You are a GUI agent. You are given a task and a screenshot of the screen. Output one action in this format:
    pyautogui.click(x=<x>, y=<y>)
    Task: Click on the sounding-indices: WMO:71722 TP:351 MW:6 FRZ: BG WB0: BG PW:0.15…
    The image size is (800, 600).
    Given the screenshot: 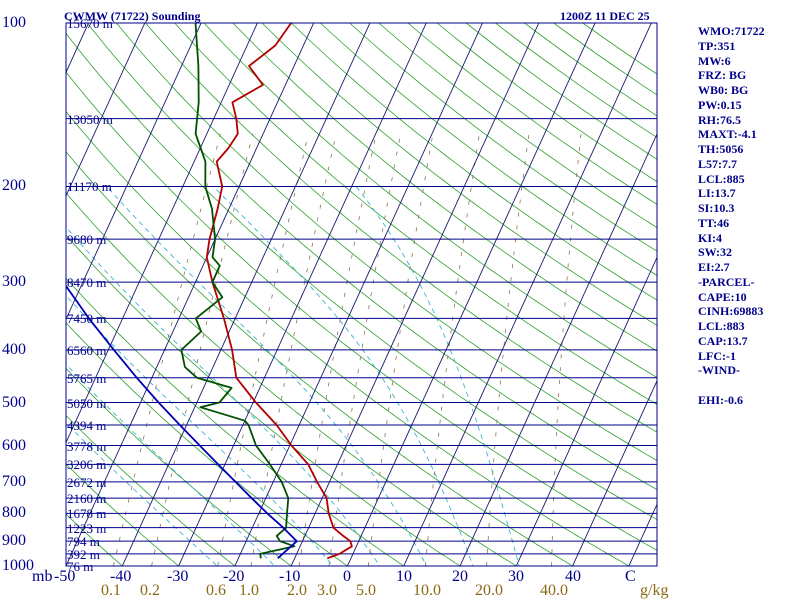 What is the action you would take?
    pyautogui.click(x=731, y=216)
    